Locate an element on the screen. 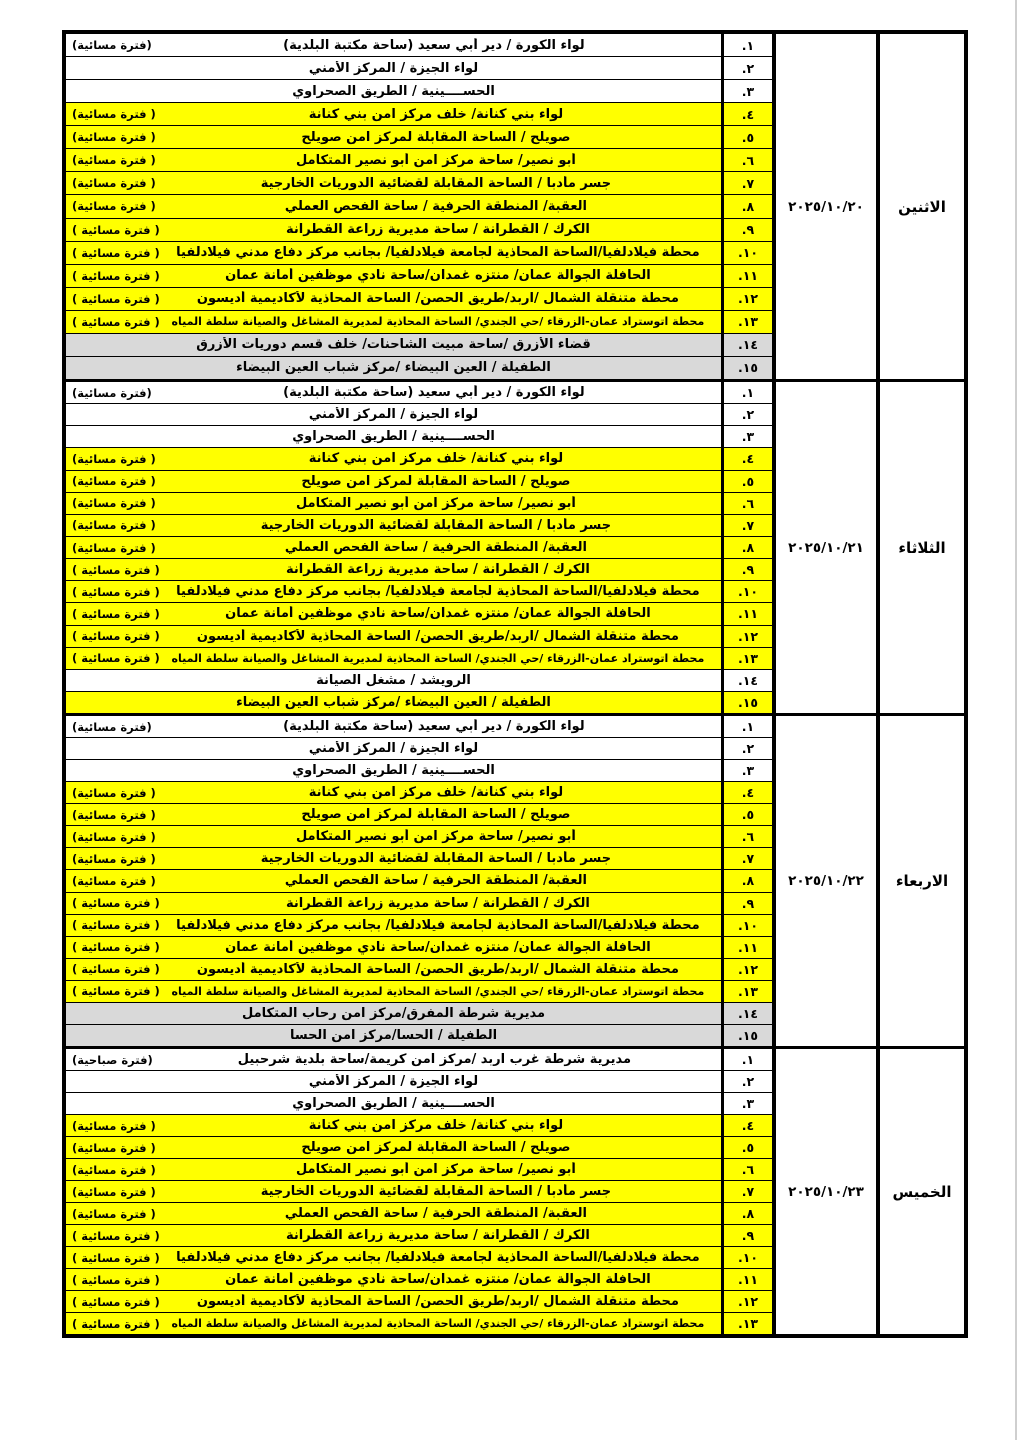 The image size is (1018, 1440). row-number: .٨ is located at coordinates (746, 1213).